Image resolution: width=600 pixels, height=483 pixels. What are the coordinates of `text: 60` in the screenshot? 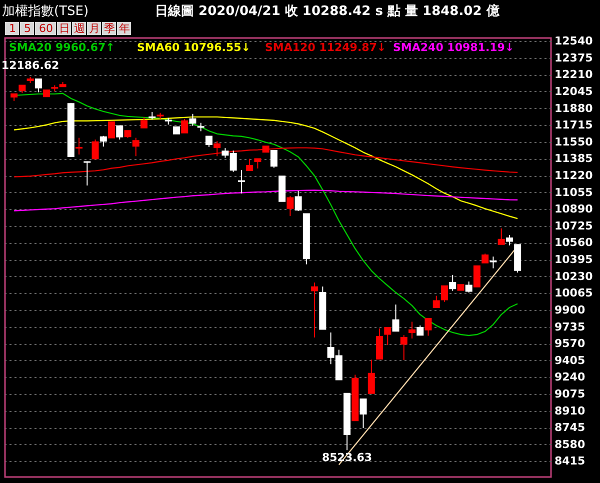 It's located at (46, 28).